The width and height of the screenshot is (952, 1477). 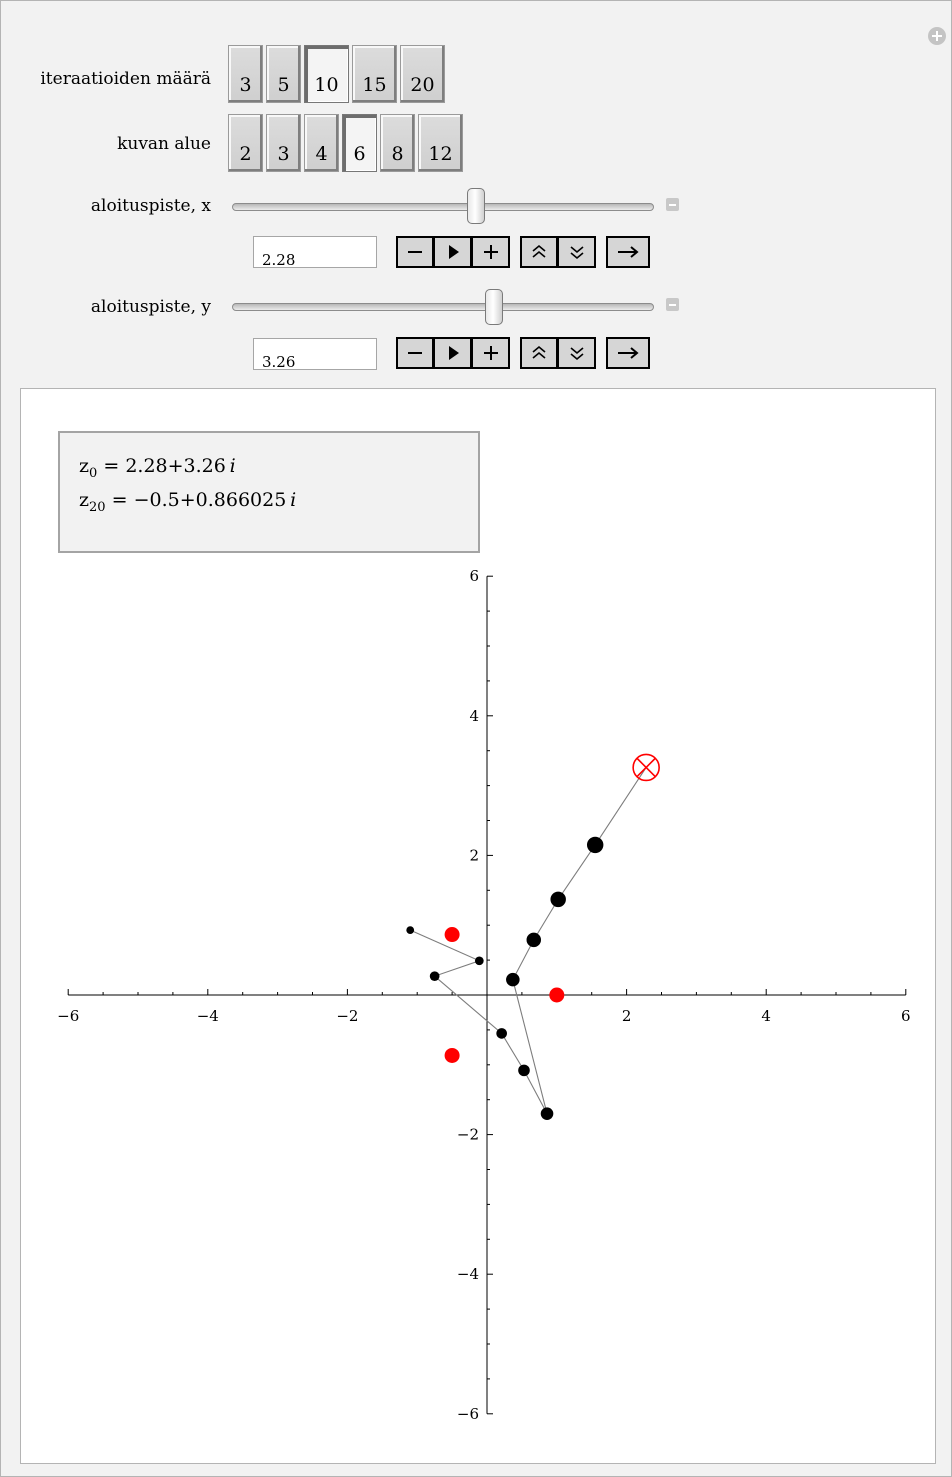 I want to click on range-option-8: 8, so click(x=397, y=143).